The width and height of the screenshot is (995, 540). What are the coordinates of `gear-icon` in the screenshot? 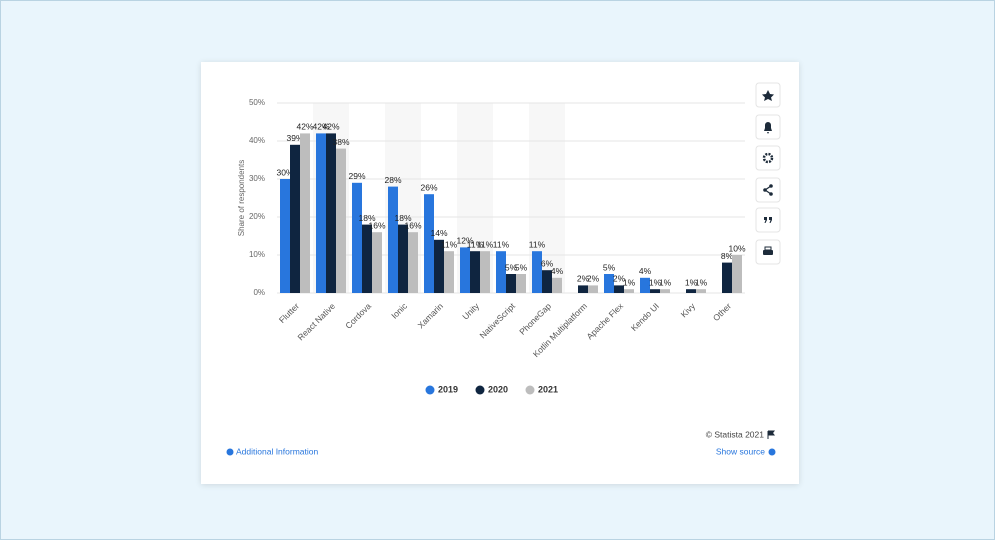 It's located at (768, 158).